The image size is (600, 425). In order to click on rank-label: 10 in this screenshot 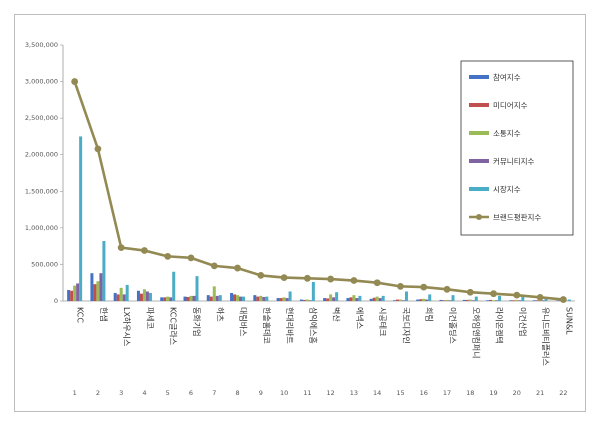, I will do `click(284, 393)`.